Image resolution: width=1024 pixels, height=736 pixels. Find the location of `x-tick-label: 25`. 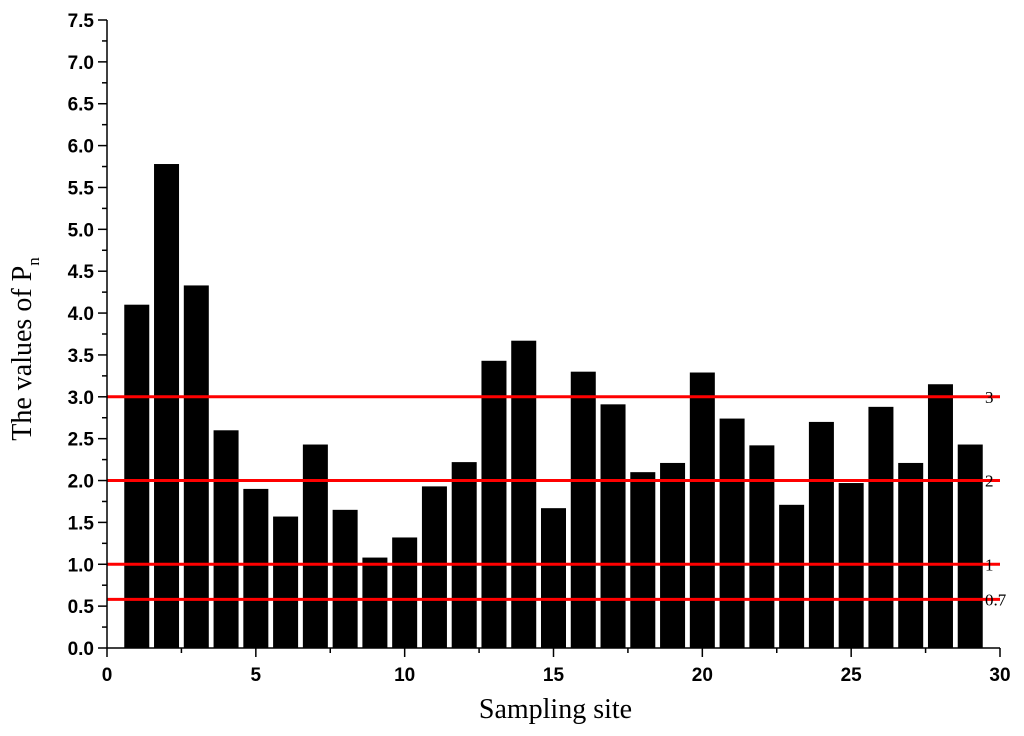

x-tick-label: 25 is located at coordinates (852, 675).